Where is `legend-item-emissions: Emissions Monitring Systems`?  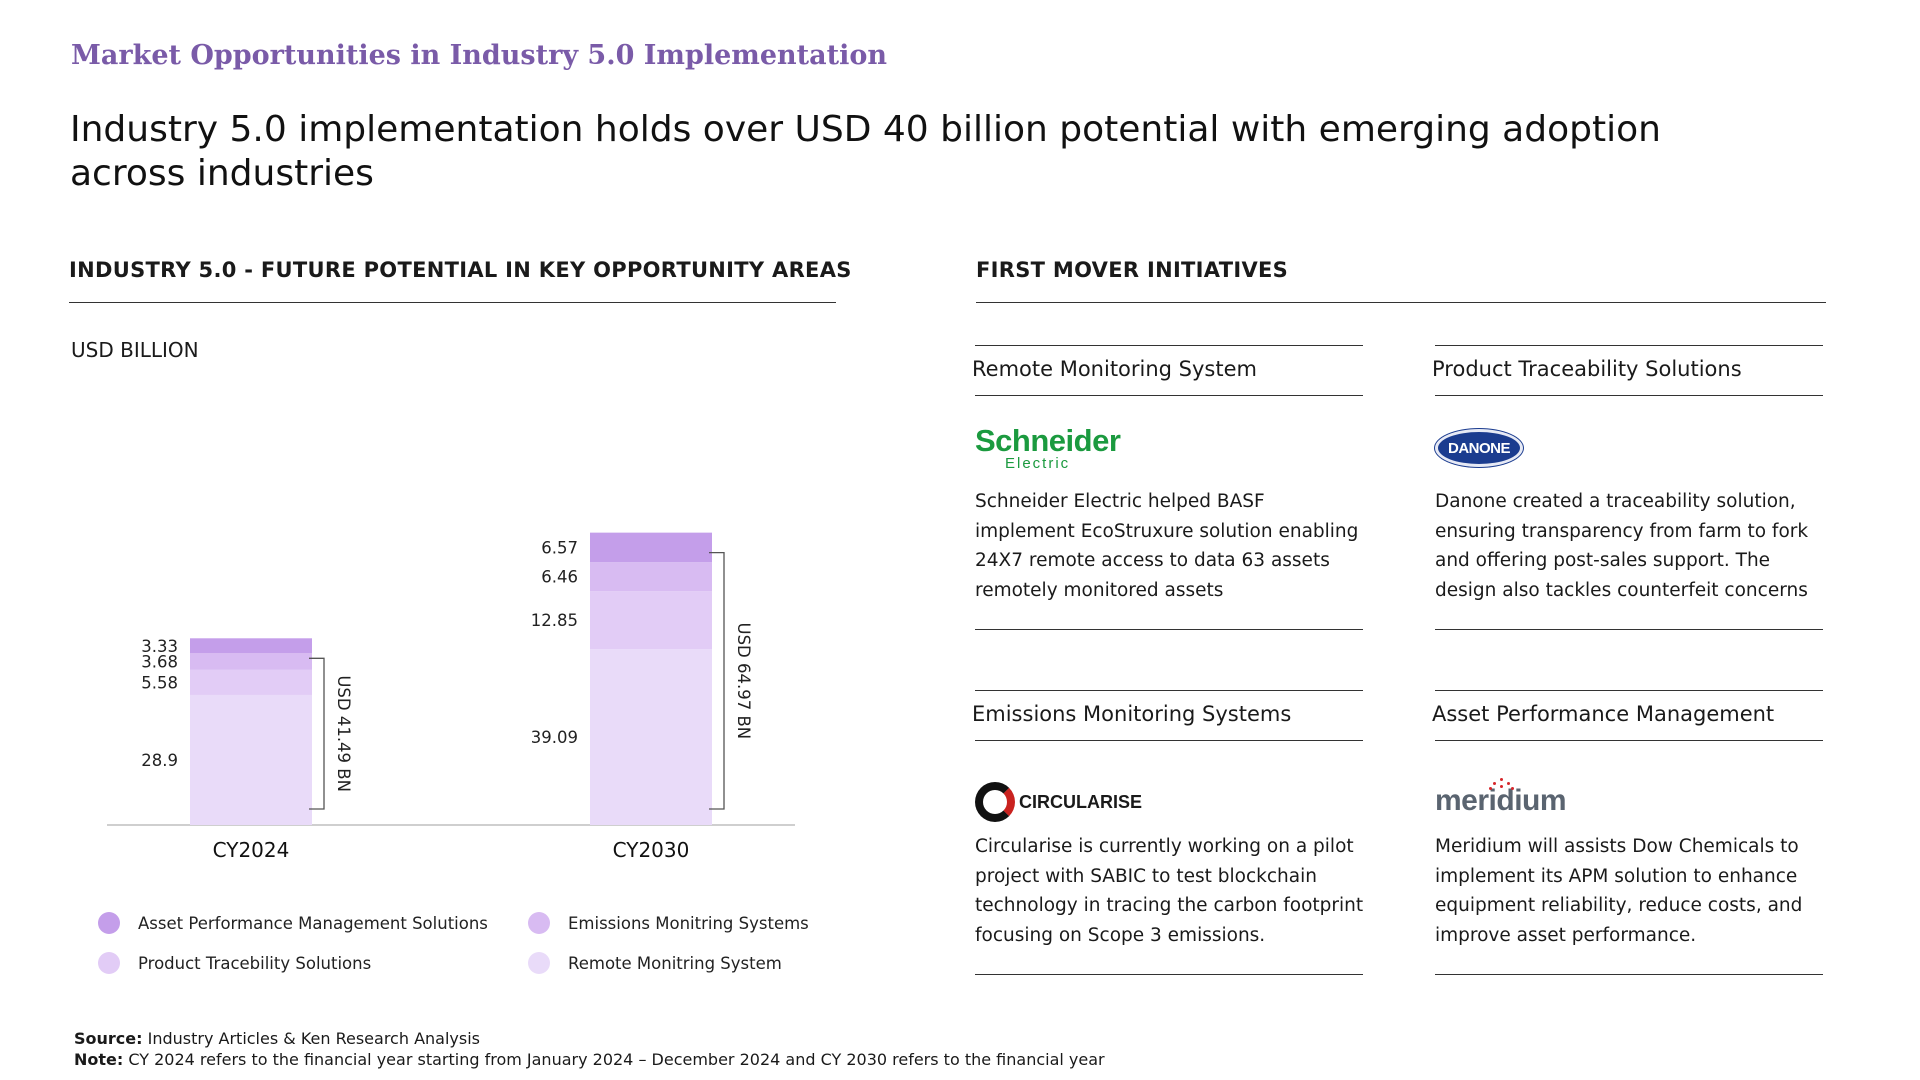 legend-item-emissions: Emissions Monitring Systems is located at coordinates (668, 923).